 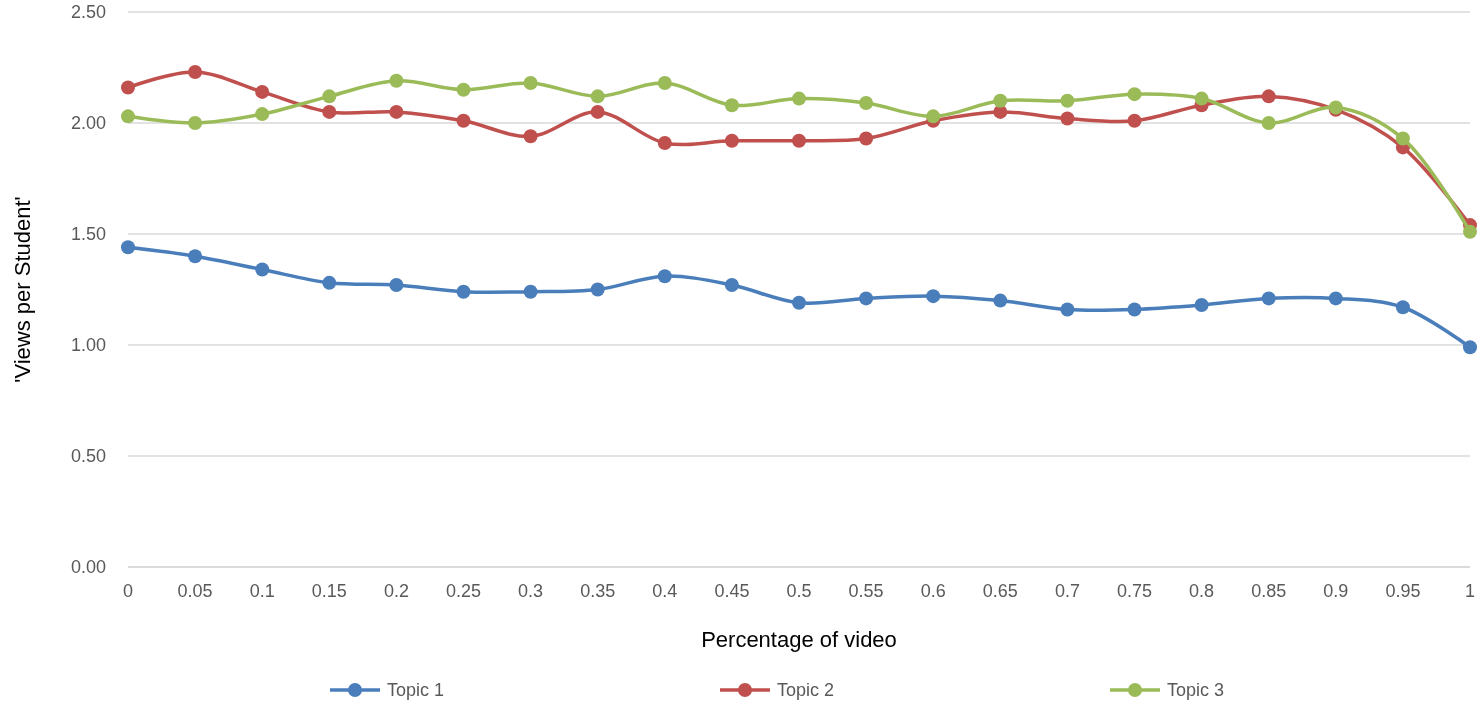 I want to click on y-tick-label: 0.50, so click(x=88, y=456).